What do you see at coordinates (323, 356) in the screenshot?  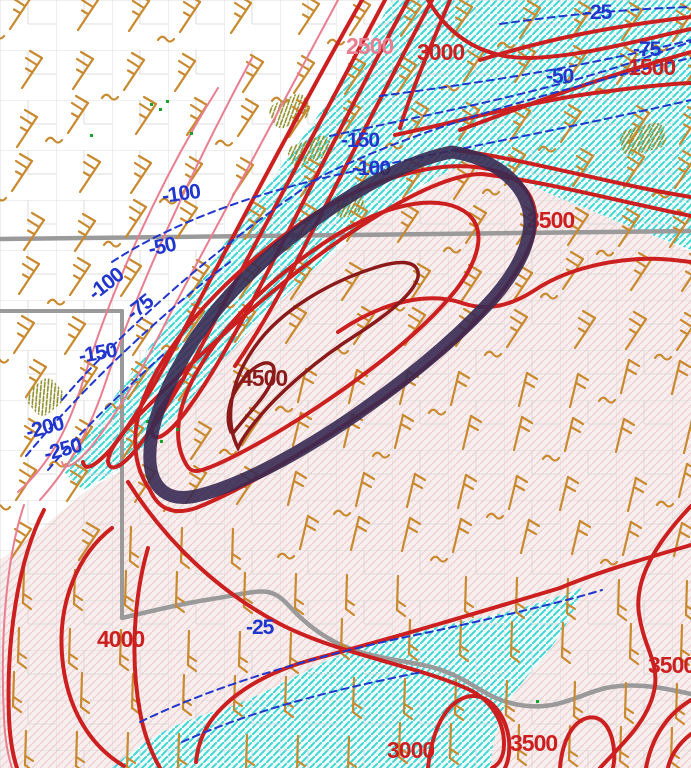 I see `cape-contours-inner` at bounding box center [323, 356].